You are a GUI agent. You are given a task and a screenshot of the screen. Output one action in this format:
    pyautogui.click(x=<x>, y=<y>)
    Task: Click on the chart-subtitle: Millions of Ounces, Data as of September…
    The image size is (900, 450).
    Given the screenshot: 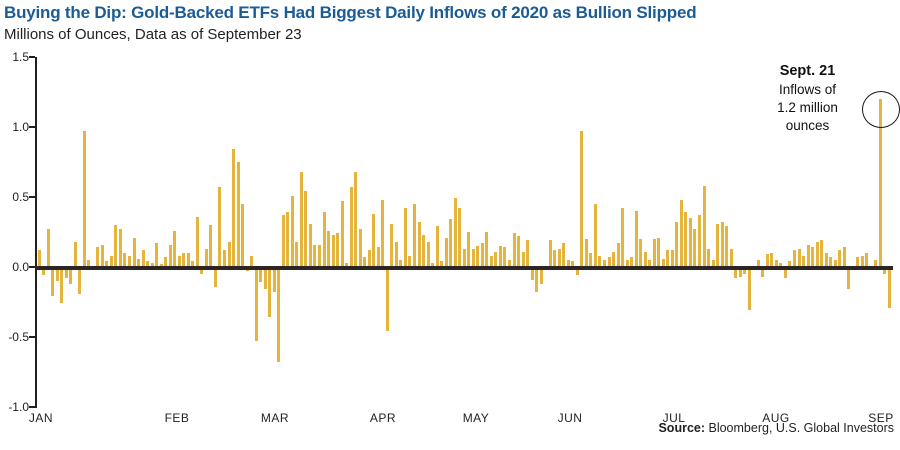 What is the action you would take?
    pyautogui.click(x=153, y=34)
    